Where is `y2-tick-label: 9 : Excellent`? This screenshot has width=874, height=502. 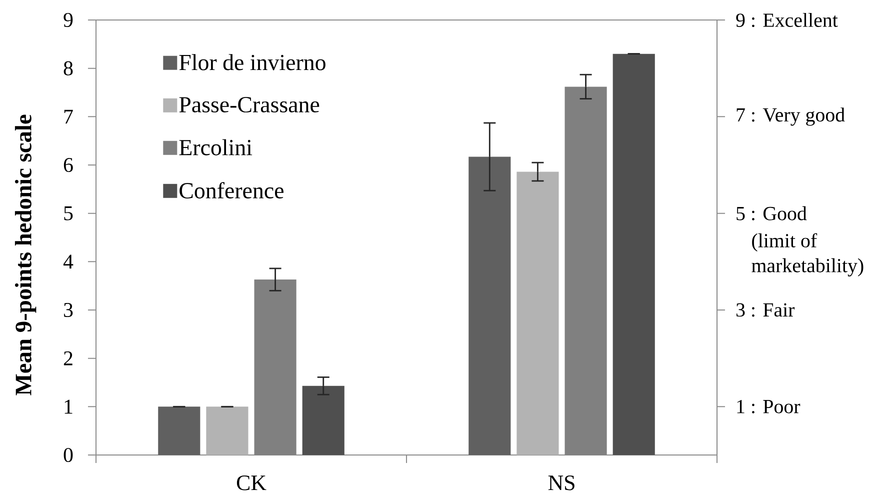
y2-tick-label: 9 : Excellent is located at coordinates (787, 20).